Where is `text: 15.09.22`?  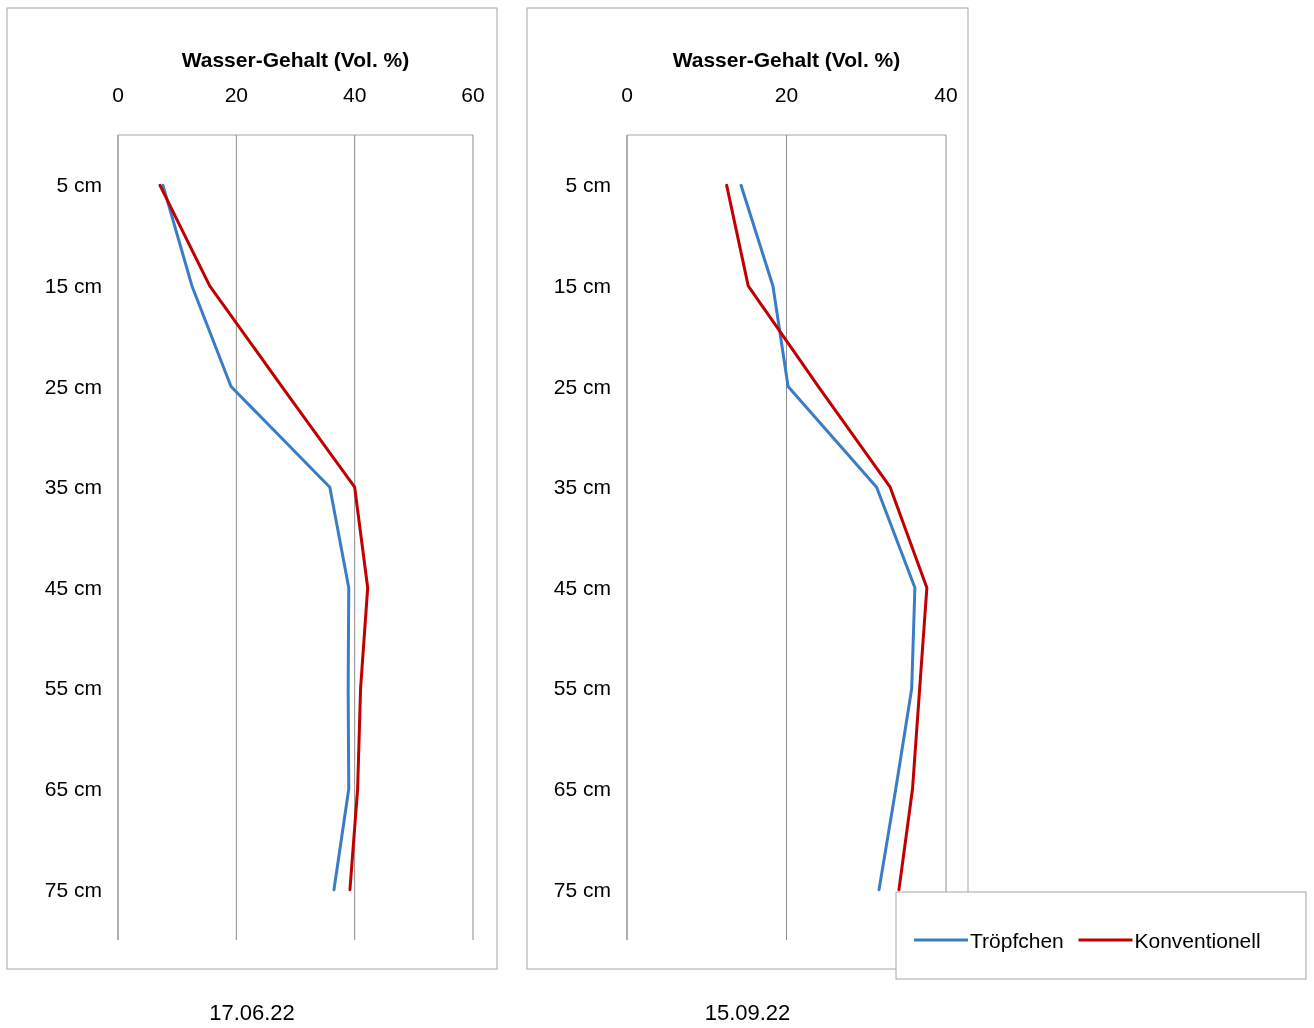 text: 15.09.22 is located at coordinates (747, 1012).